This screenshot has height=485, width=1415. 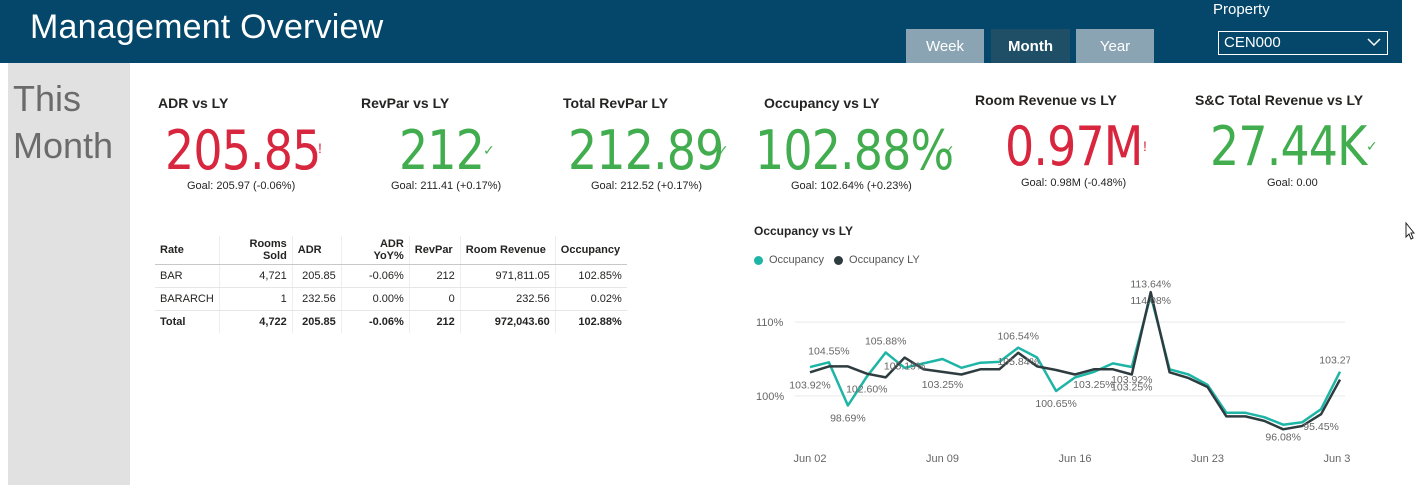 I want to click on x-tick-label: Jun 09, so click(x=942, y=459).